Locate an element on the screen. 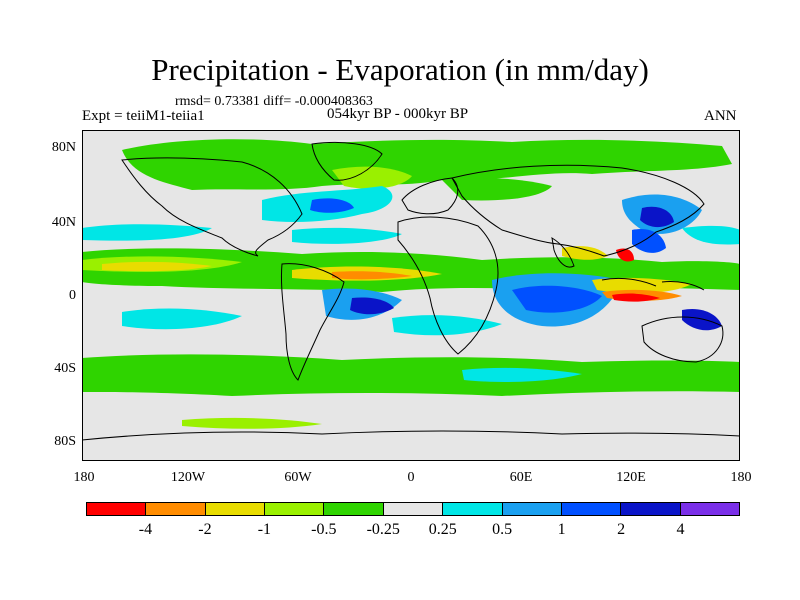 The height and width of the screenshot is (600, 800). colorbar is located at coordinates (413, 509).